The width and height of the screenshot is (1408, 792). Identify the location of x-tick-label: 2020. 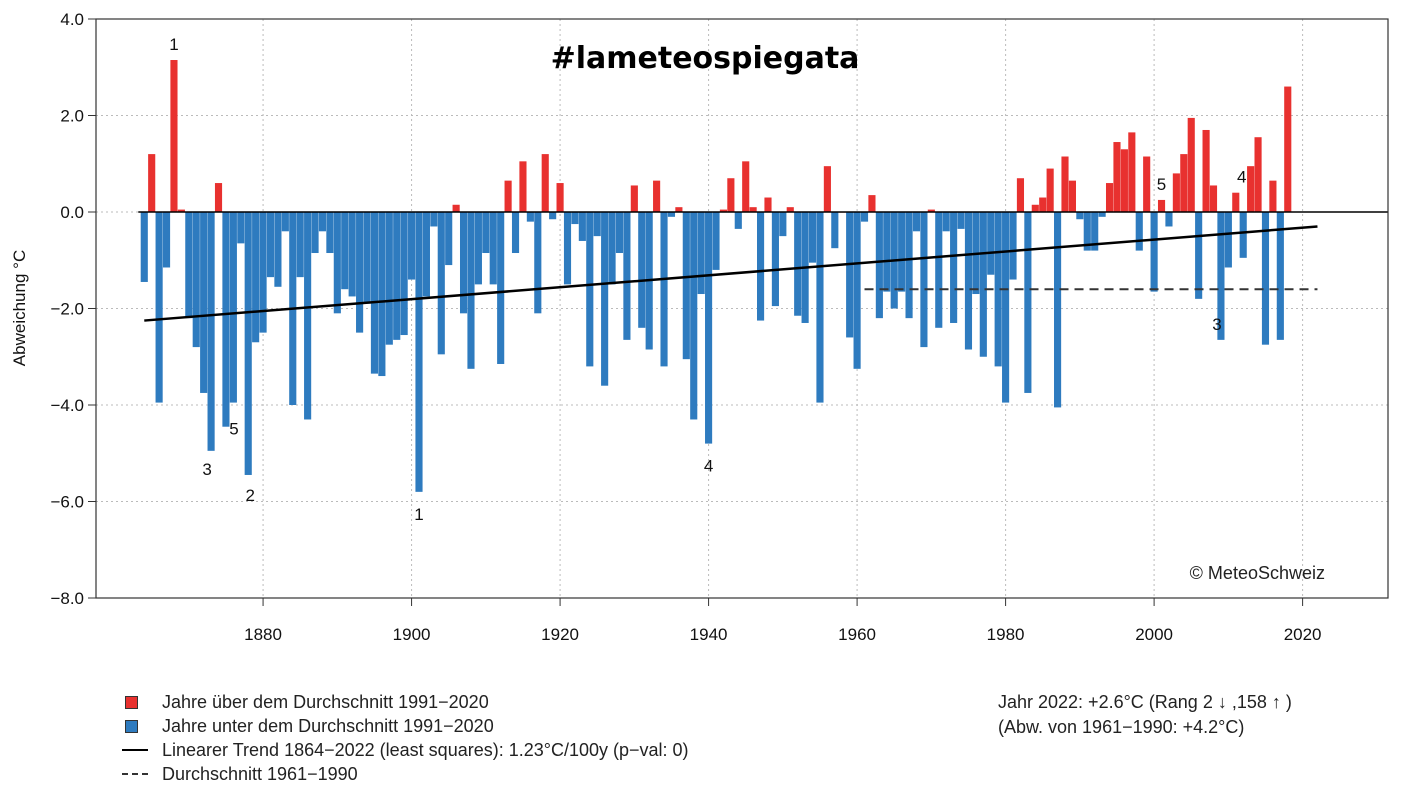
(1303, 634).